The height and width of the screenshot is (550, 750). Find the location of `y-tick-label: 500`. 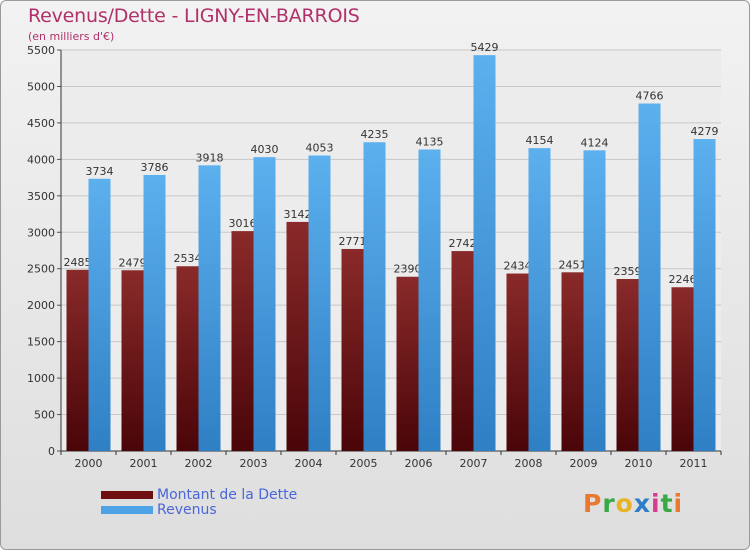

y-tick-label: 500 is located at coordinates (44, 415).